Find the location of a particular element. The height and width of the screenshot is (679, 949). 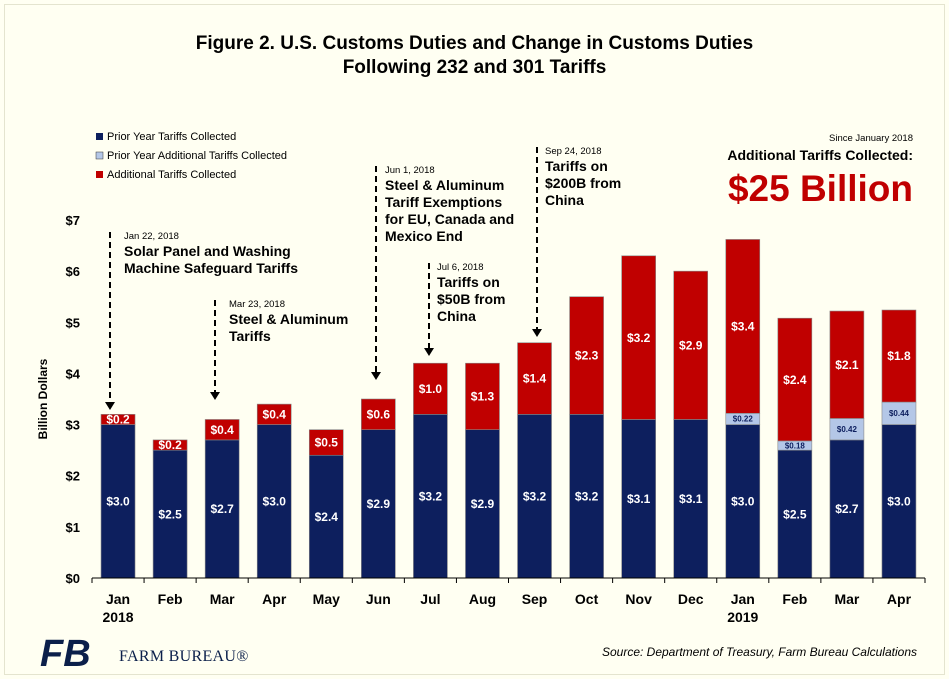

y-tick-label: $6 is located at coordinates (73, 271).